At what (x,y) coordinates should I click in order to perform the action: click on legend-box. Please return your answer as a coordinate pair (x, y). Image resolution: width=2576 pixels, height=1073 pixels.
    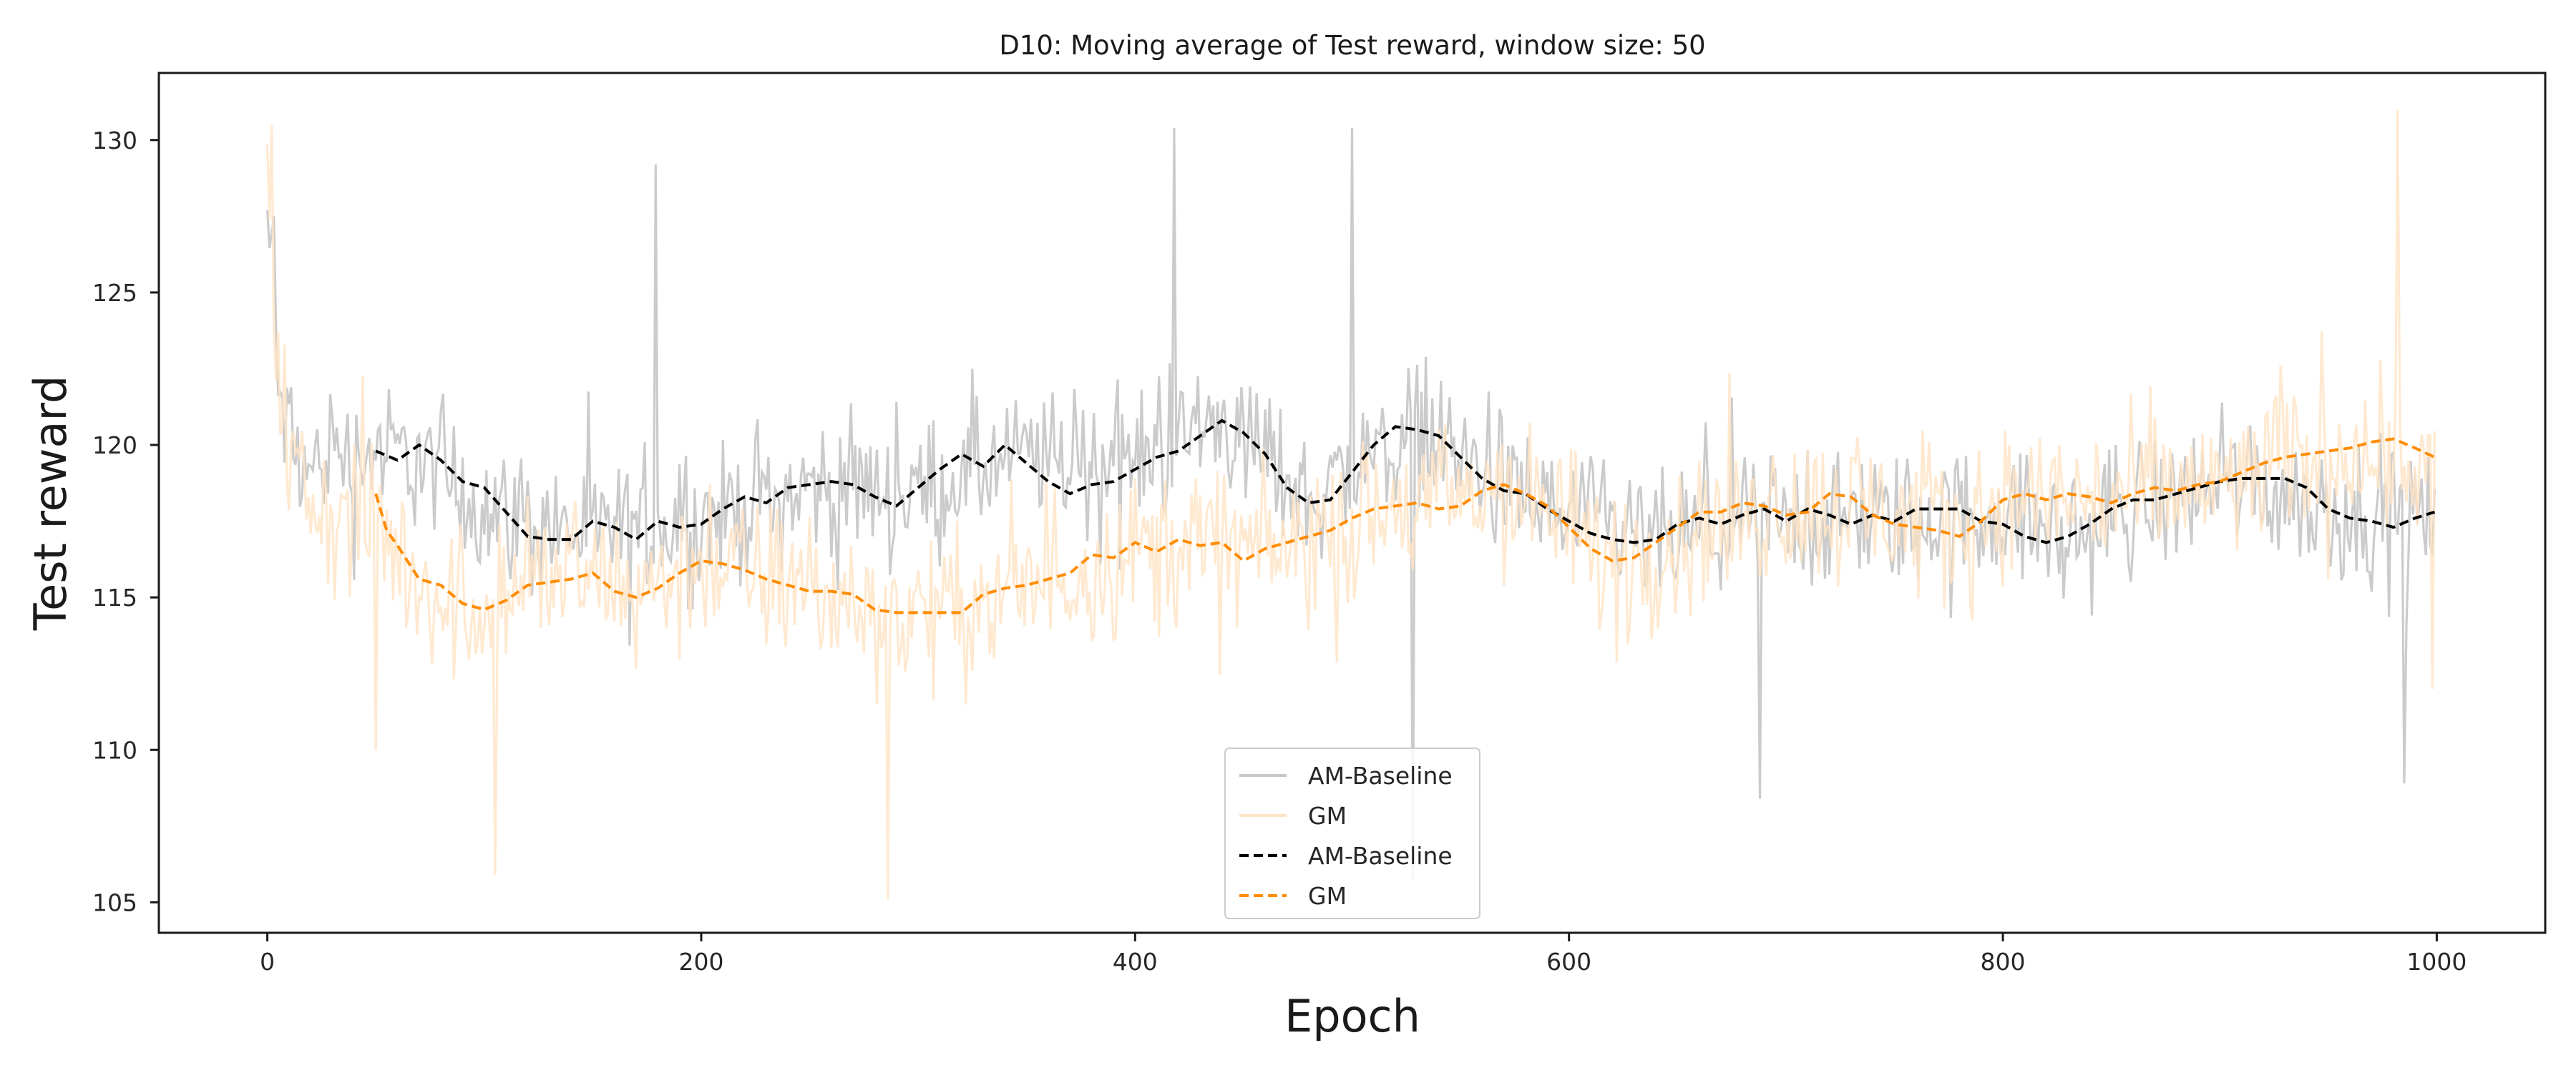
    Looking at the image, I should click on (1352, 834).